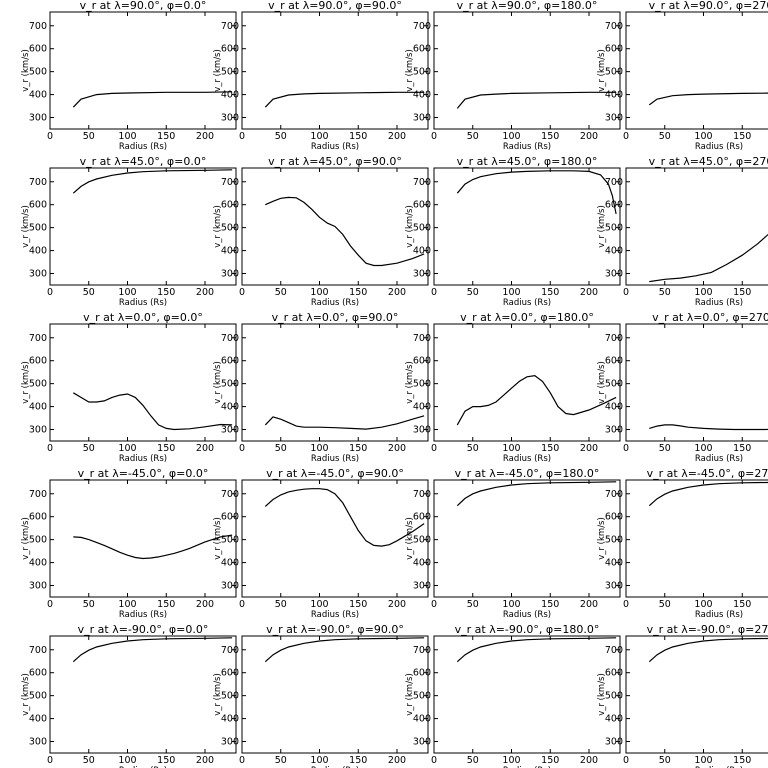 The height and width of the screenshot is (768, 768). Describe the element at coordinates (335, 473) in the screenshot. I see `panel-title: v_r at λ=-45.0°, φ=90.0°` at that location.